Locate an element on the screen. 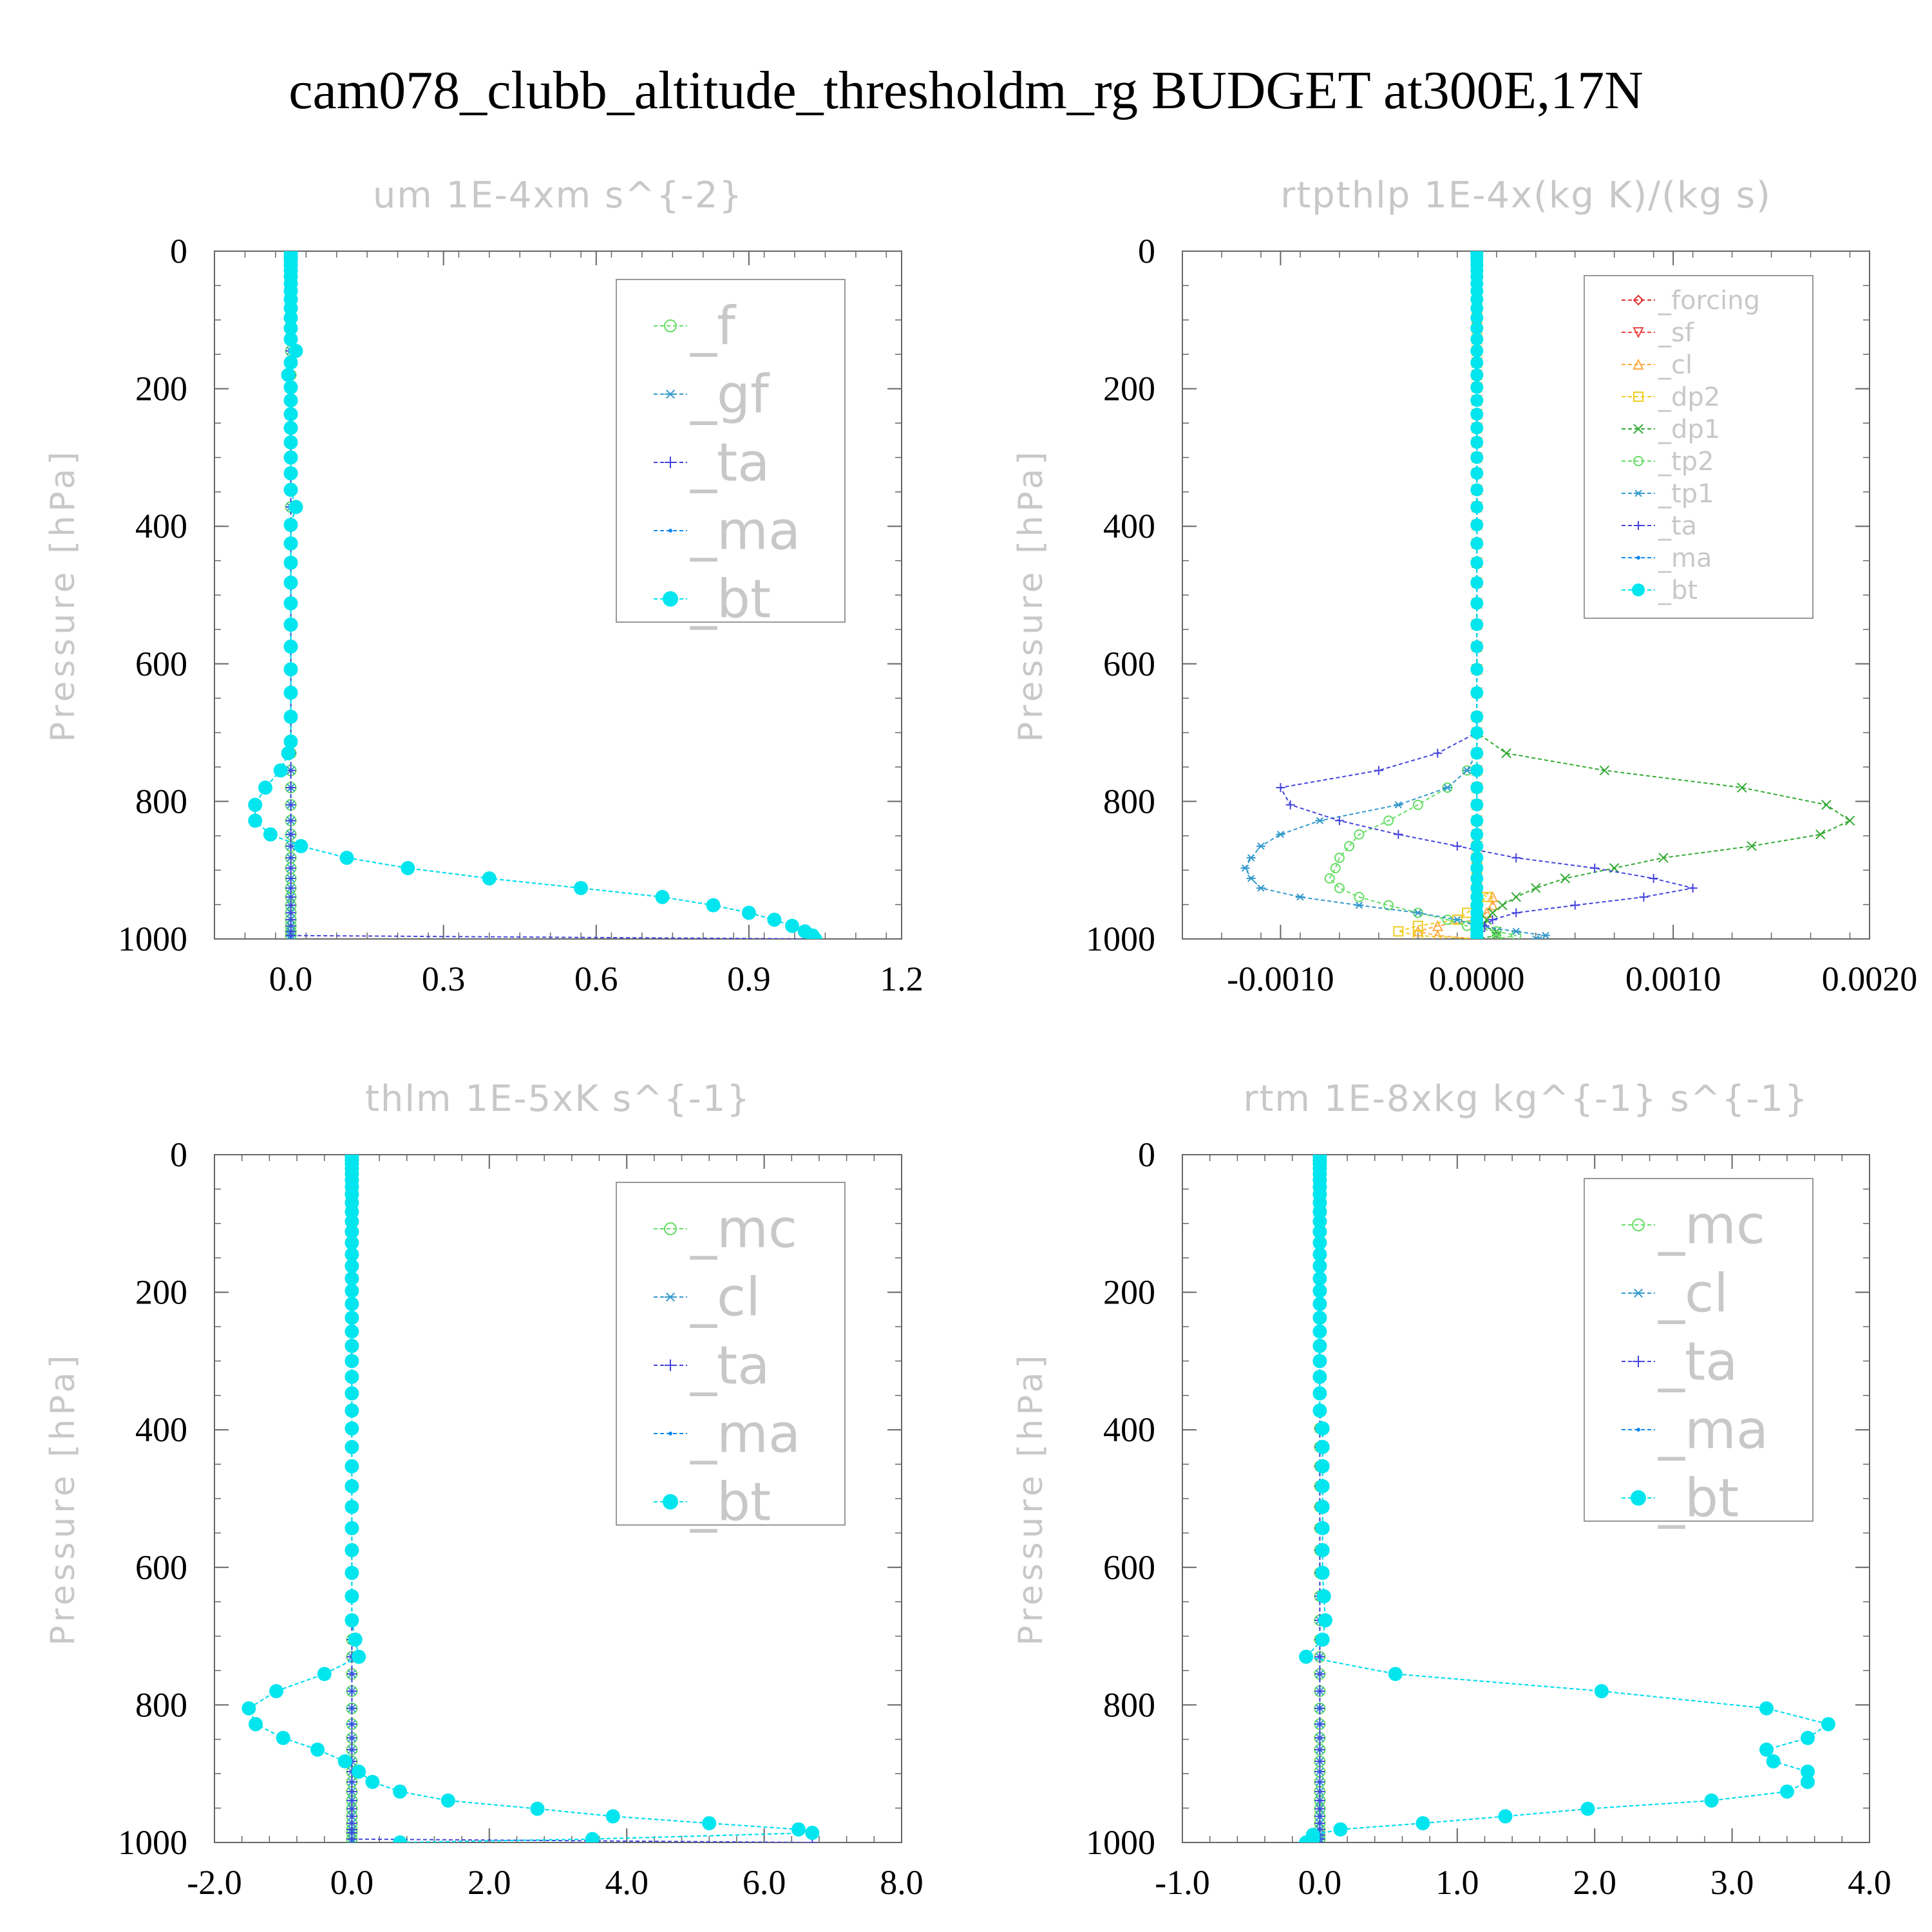 The width and height of the screenshot is (1932, 1932). y-tick-label: 200 is located at coordinates (161, 389).